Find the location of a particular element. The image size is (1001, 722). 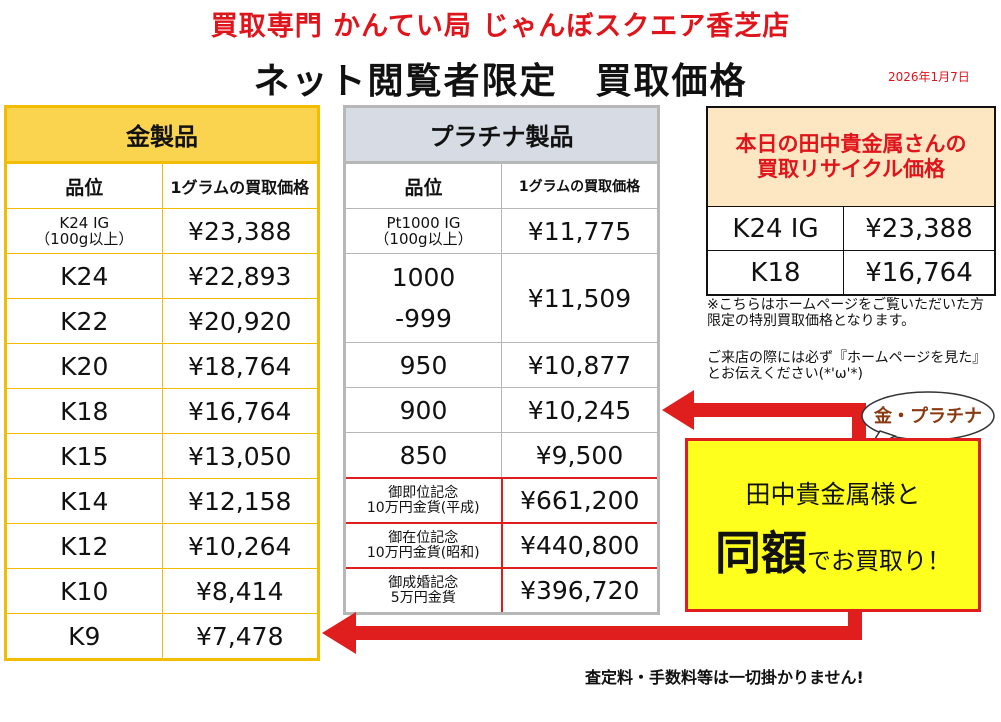

gold-grade-cell: K18 is located at coordinates (84, 411).